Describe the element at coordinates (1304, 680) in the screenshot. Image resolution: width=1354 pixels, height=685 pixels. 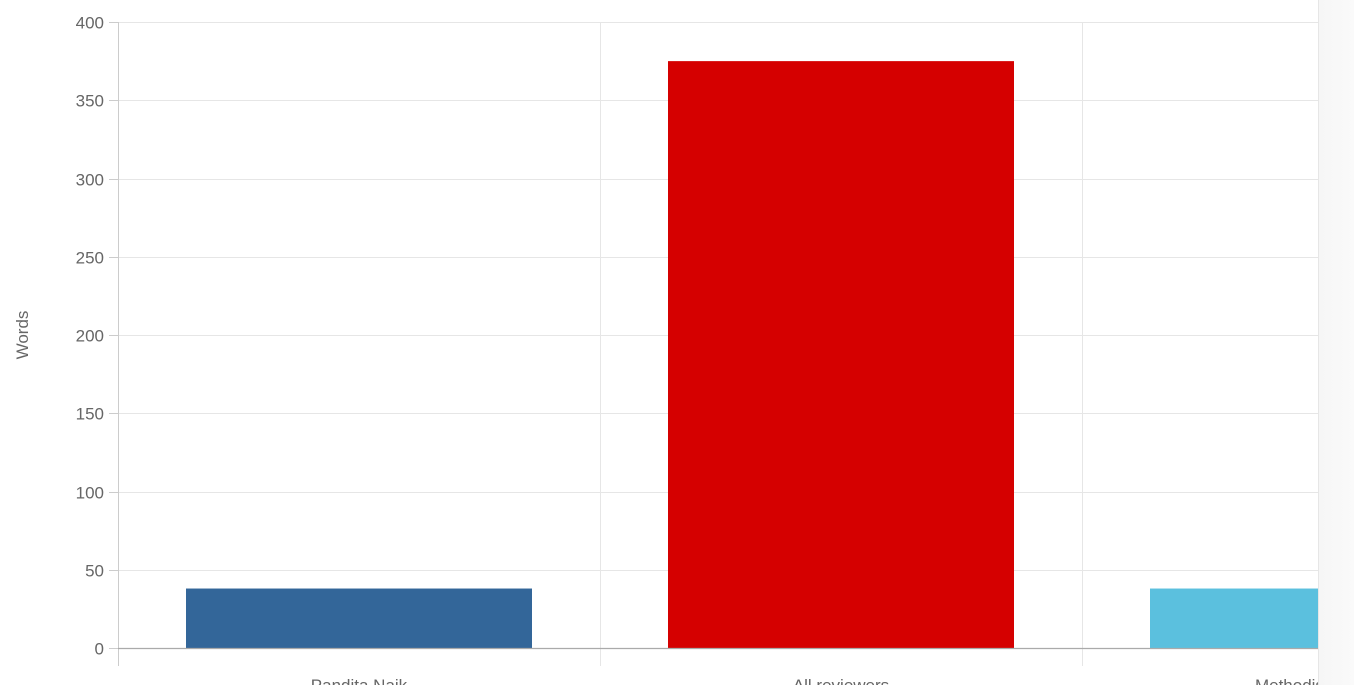
I see `x-tick-label: Methodist College` at that location.